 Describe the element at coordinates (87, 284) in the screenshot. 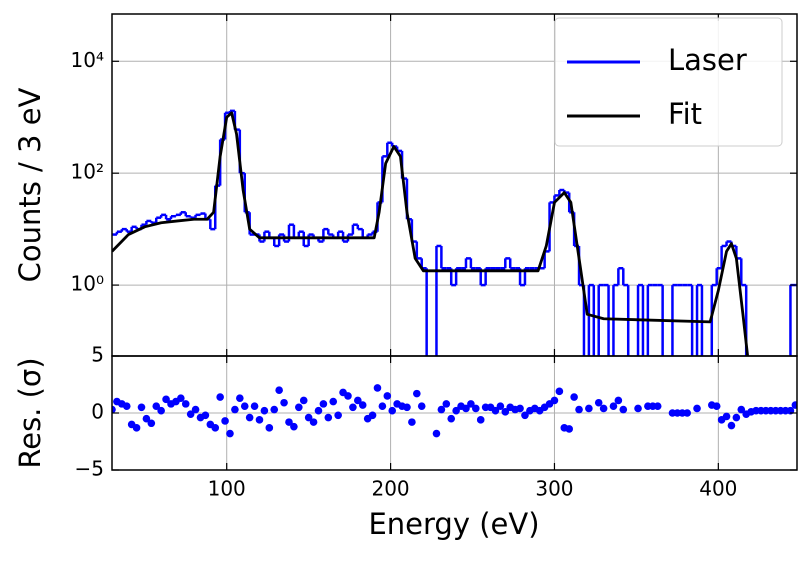

I see `y-tick-label: 10⁰` at that location.